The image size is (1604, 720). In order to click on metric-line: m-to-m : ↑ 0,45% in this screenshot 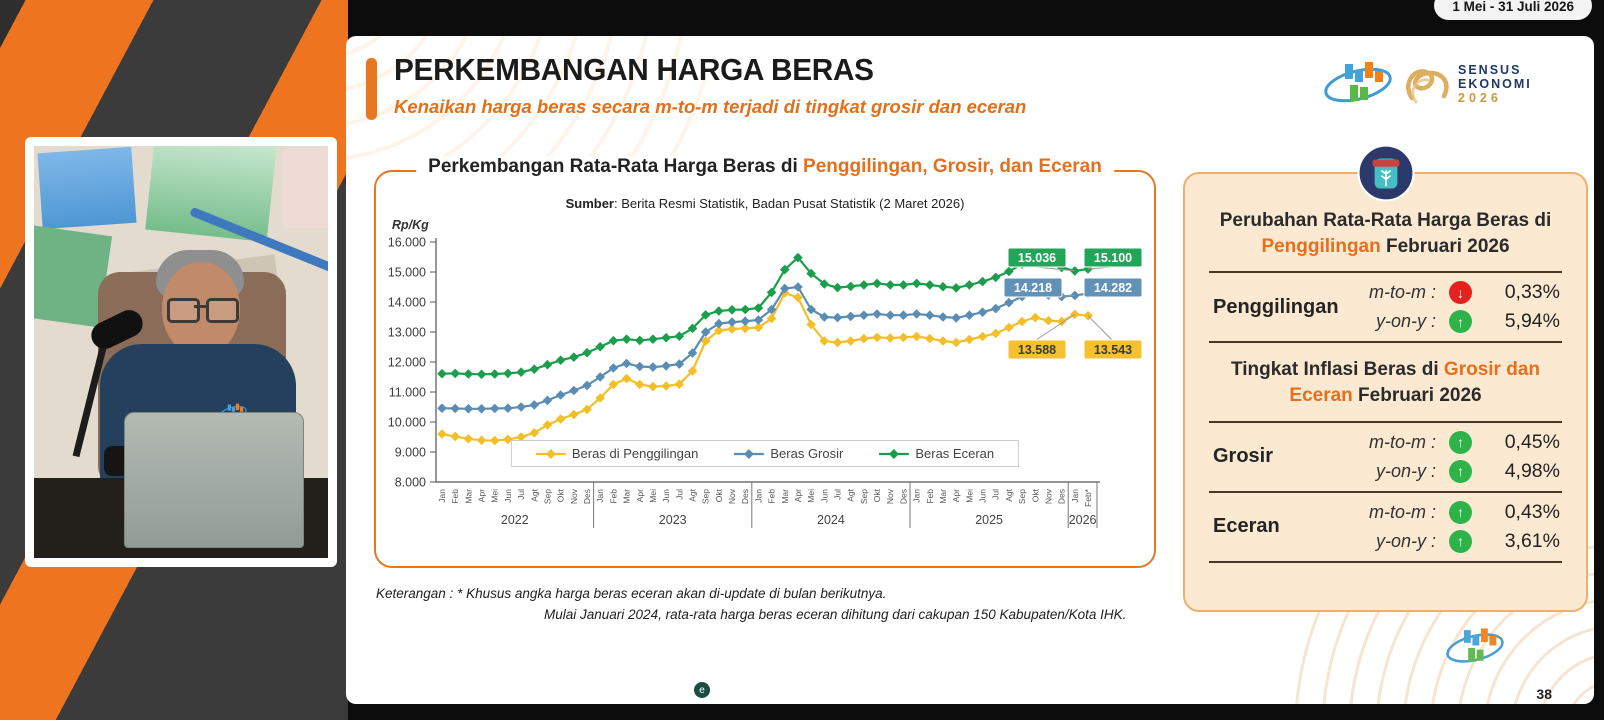, I will do `click(1460, 442)`.